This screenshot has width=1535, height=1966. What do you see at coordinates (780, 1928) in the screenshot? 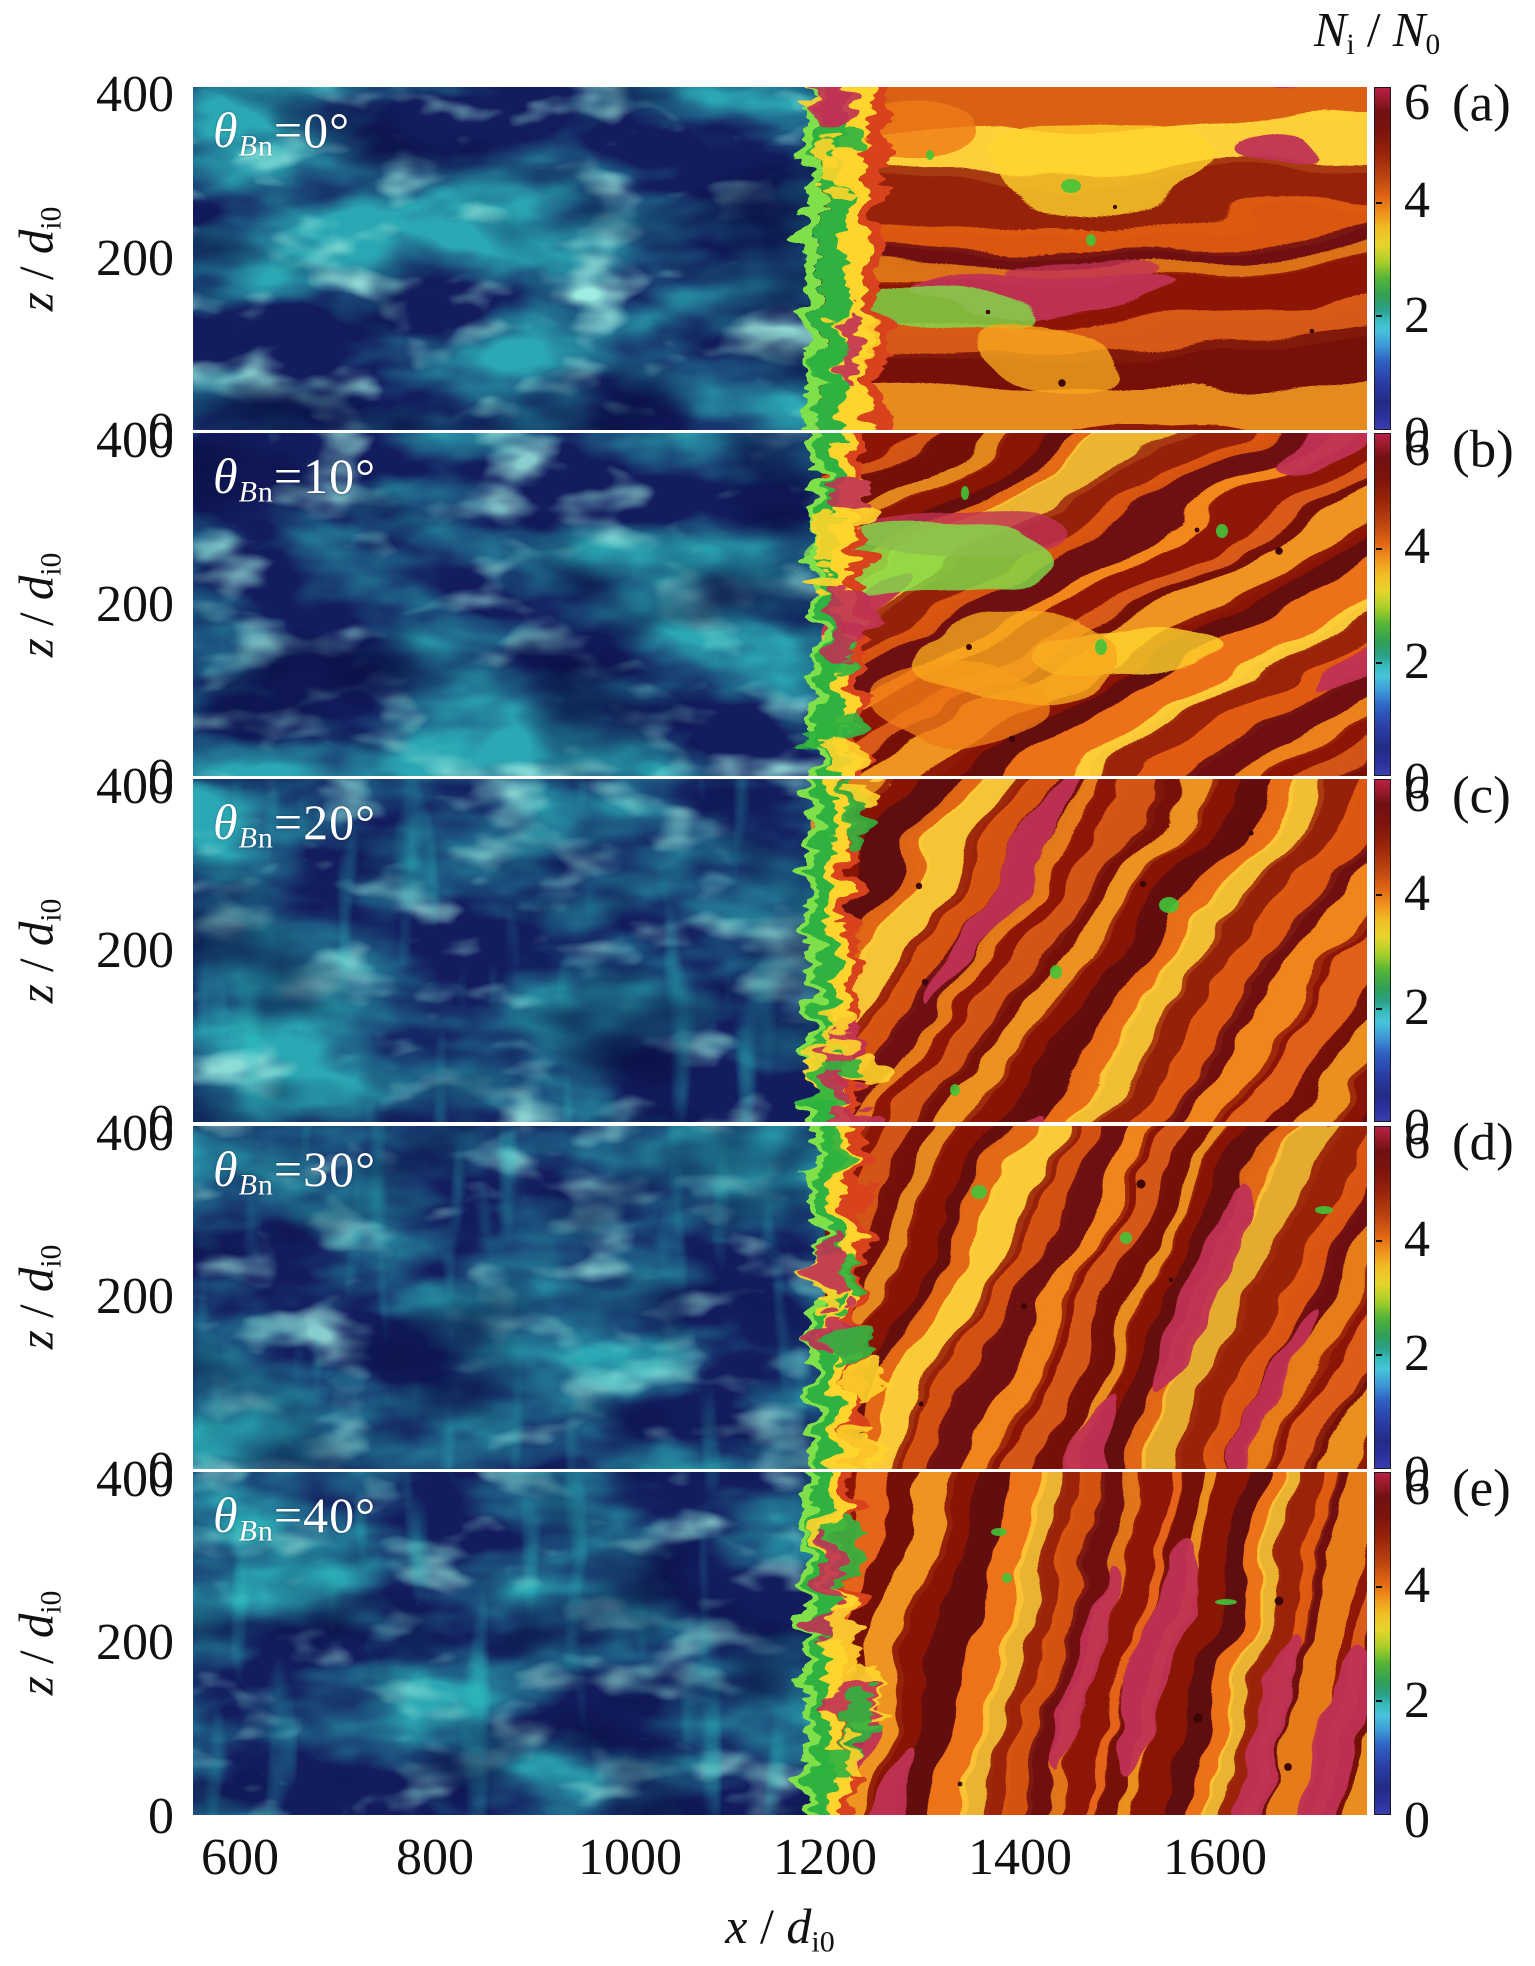
I see `x-axis-label: x / di0` at bounding box center [780, 1928].